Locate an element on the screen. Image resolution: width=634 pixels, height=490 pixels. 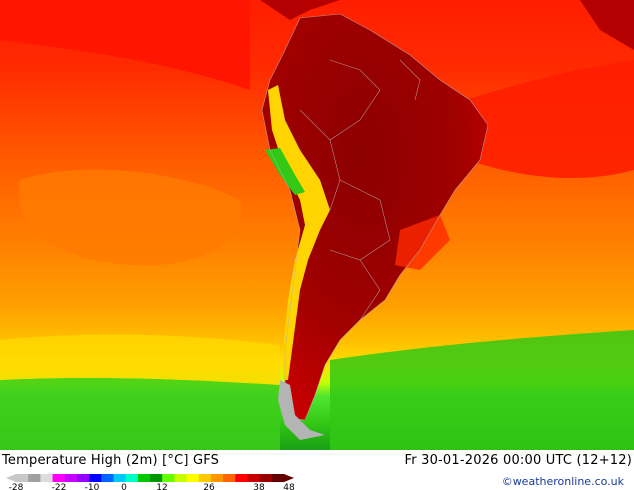
color-legend: -28 -22 -10 0 12 26 38 48 is located at coordinates (150, 482).